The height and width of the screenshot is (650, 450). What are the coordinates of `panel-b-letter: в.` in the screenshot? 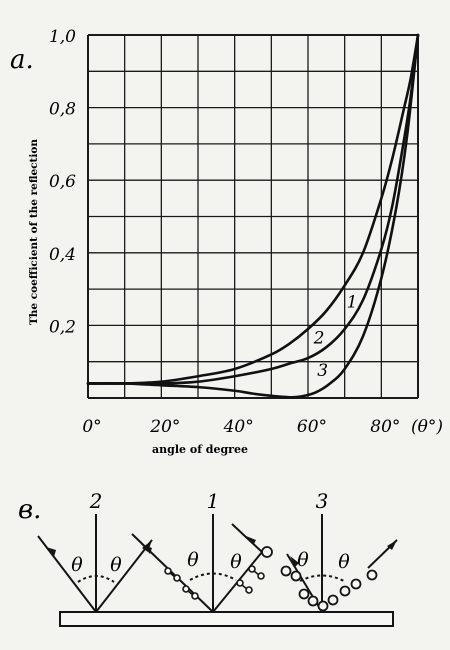 It's located at (29, 510).